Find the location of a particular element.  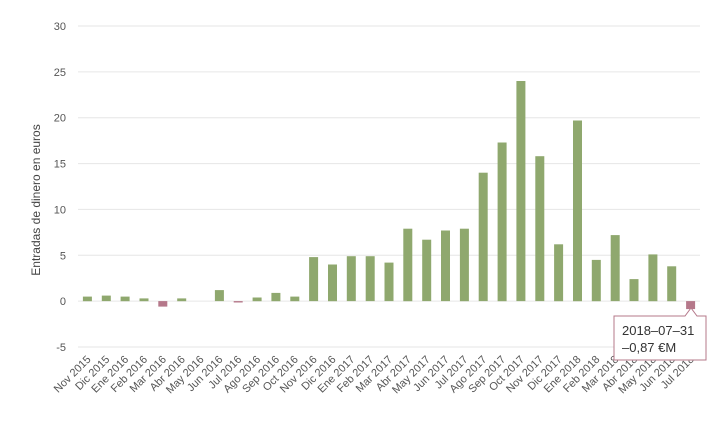

y-axis-ticks: -5 0 5 10 15 20 25 30 is located at coordinates (60, 187).